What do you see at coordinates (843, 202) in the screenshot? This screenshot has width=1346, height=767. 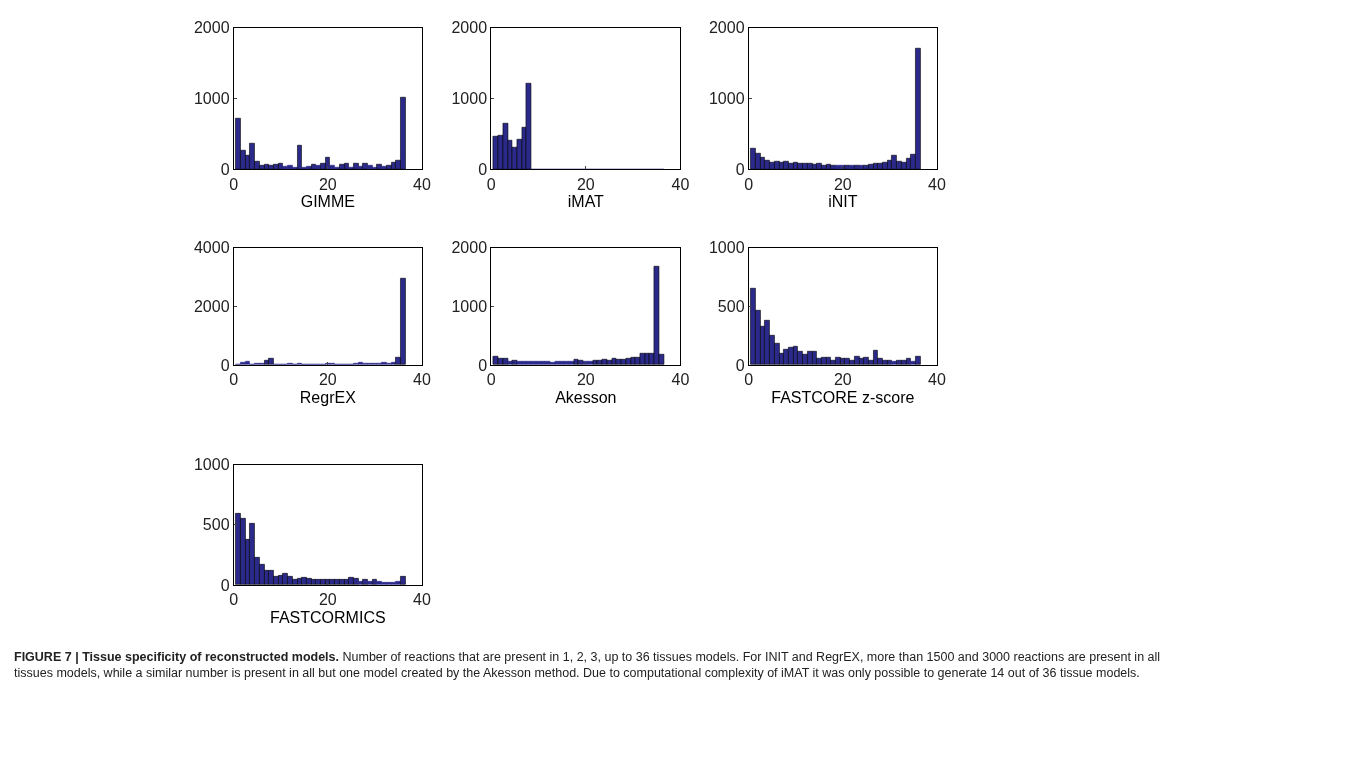 I see `x-axis-title: iNIT` at bounding box center [843, 202].